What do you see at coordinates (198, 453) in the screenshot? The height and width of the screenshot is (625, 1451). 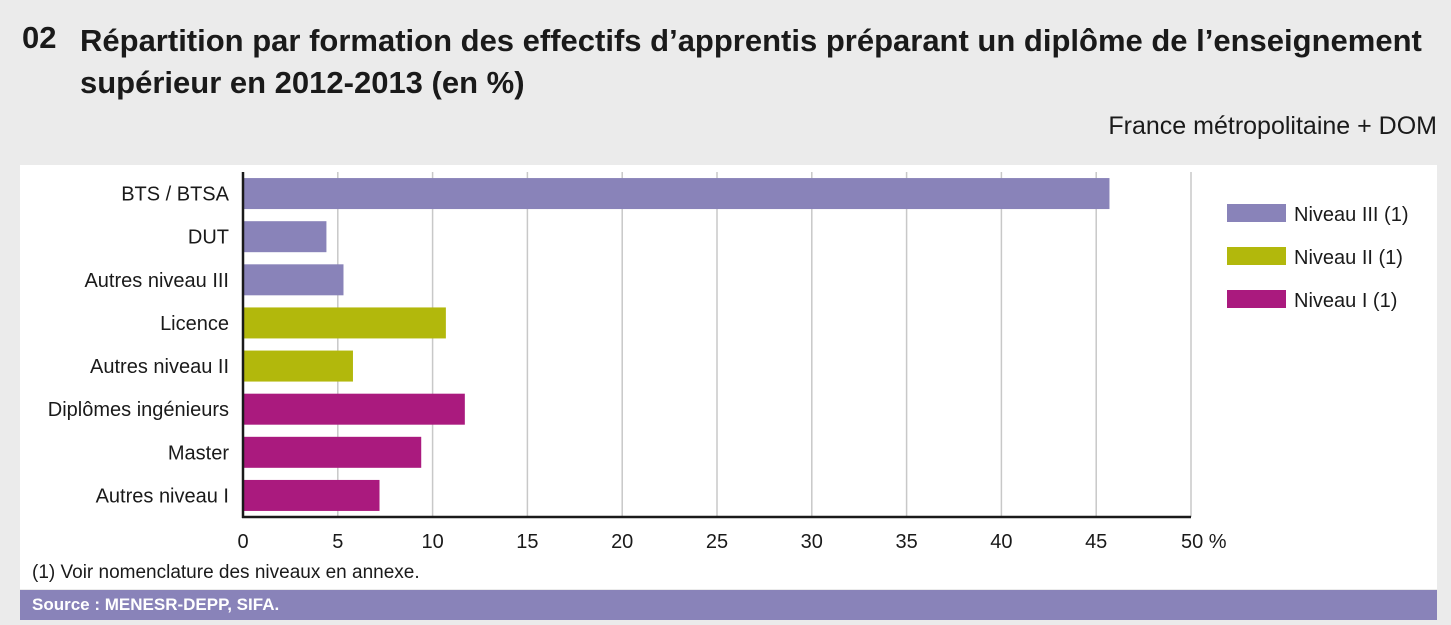 I see `y-category-label: Master` at bounding box center [198, 453].